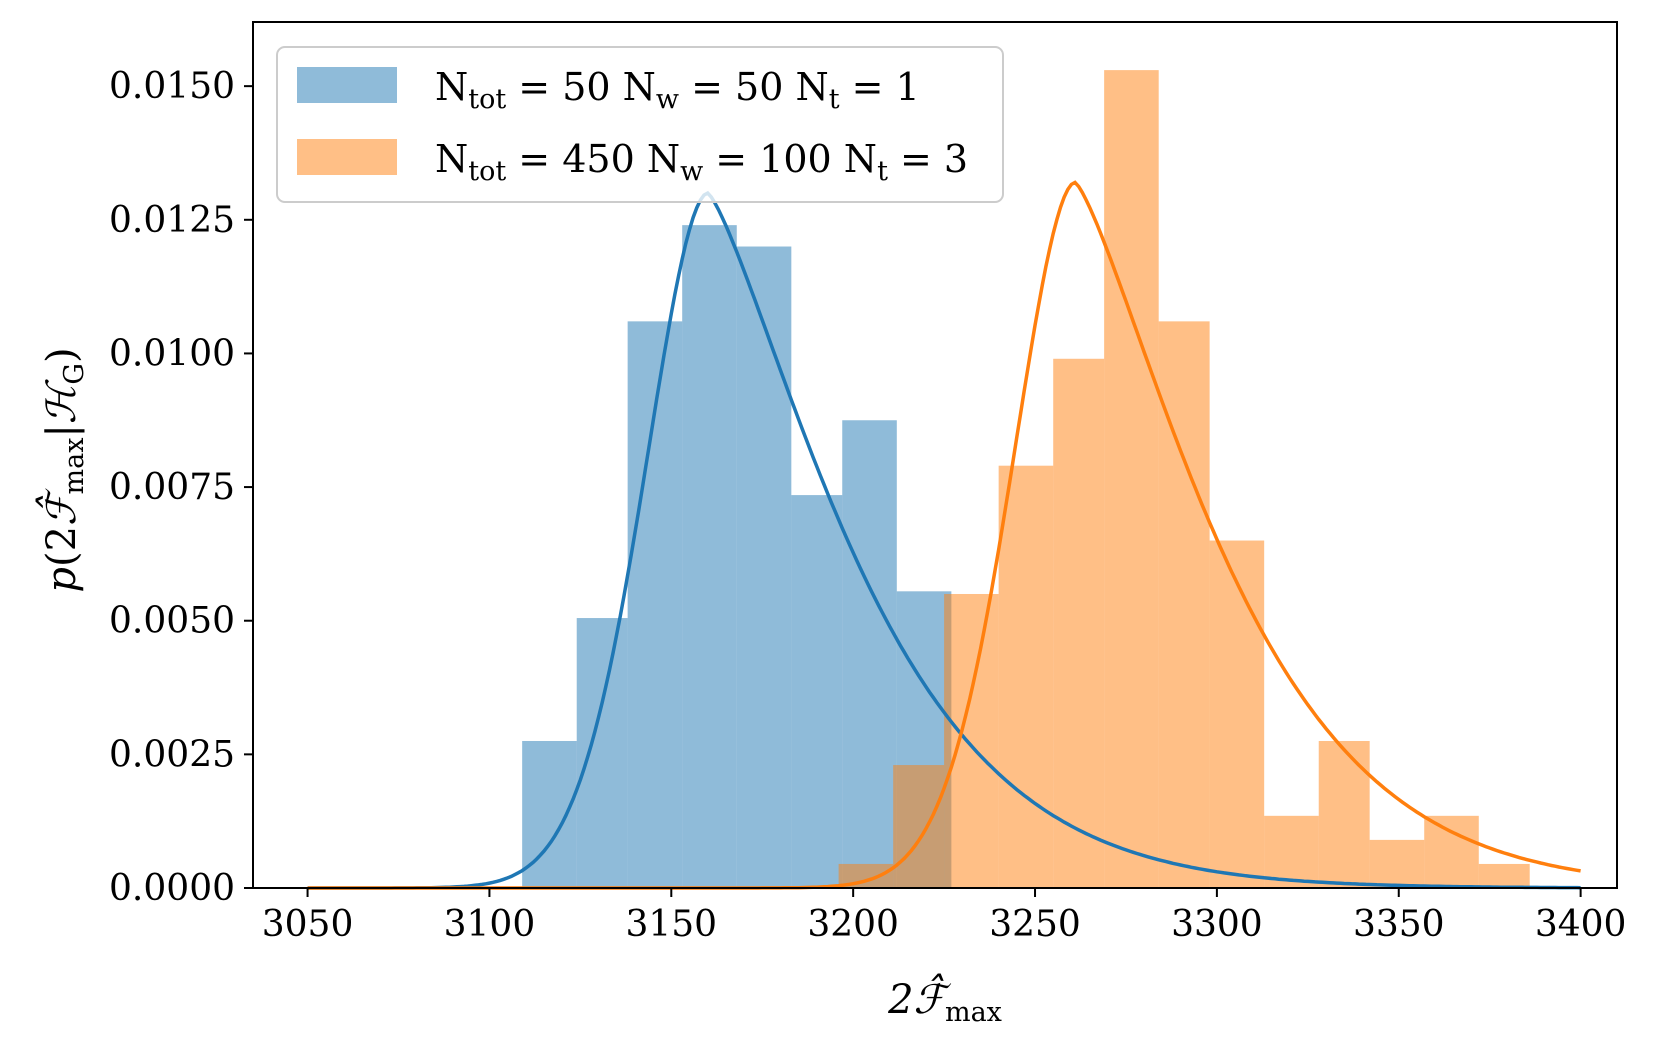 Image resolution: width=1662 pixels, height=1040 pixels. I want to click on y-tick-label: 0.0125, so click(172, 220).